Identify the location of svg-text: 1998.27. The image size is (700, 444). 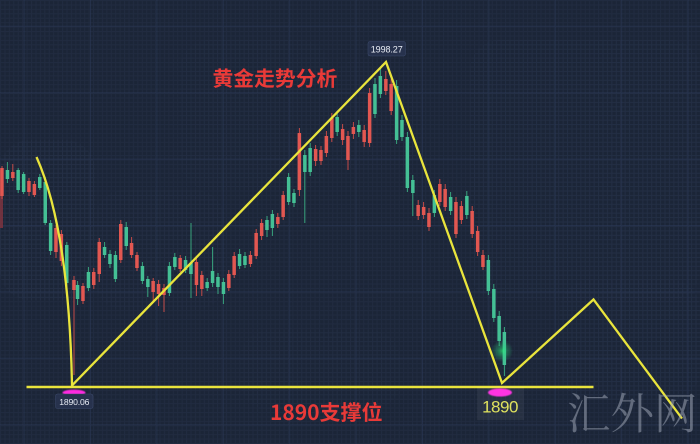
(387, 50).